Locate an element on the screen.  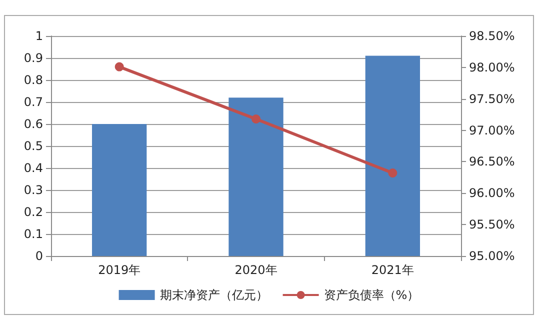
y-tick-label: 0.3 is located at coordinates (33, 190).